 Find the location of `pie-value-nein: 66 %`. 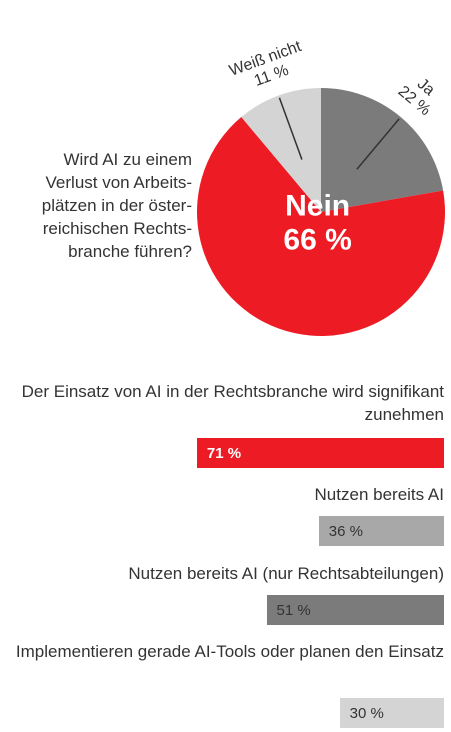

pie-value-nein: 66 % is located at coordinates (317, 239).